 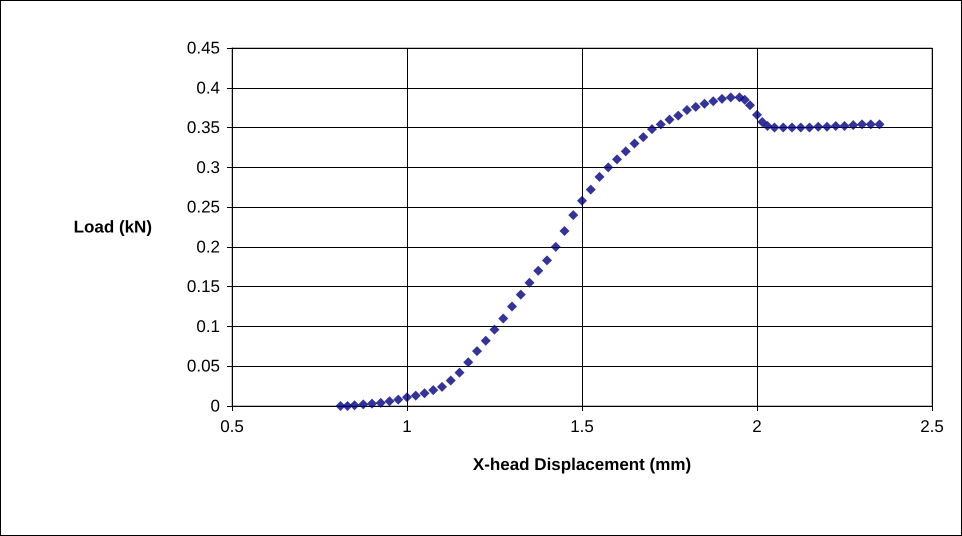 What do you see at coordinates (208, 326) in the screenshot?
I see `y-tick-label: 0.1` at bounding box center [208, 326].